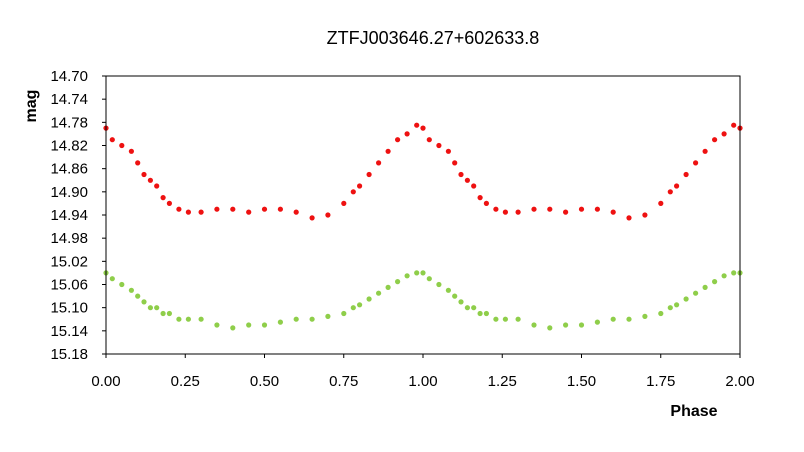 Image resolution: width=804 pixels, height=452 pixels. What do you see at coordinates (422, 381) in the screenshot?
I see `x-tick-label: 1.00` at bounding box center [422, 381].